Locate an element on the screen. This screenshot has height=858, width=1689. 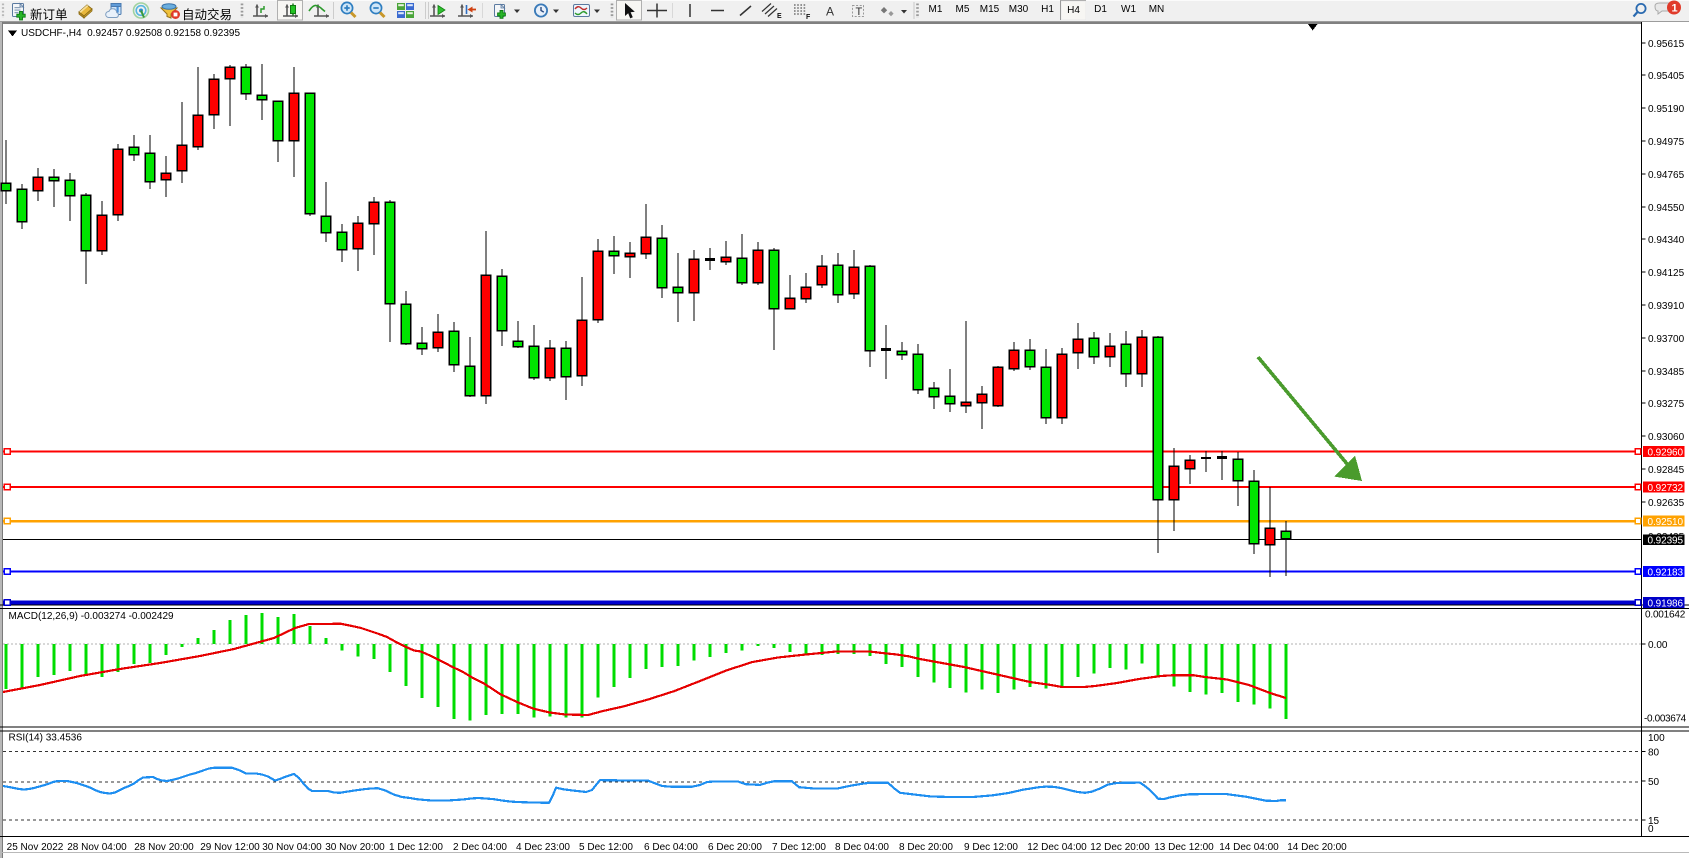
svg-text: 0.92183 is located at coordinates (1666, 572).